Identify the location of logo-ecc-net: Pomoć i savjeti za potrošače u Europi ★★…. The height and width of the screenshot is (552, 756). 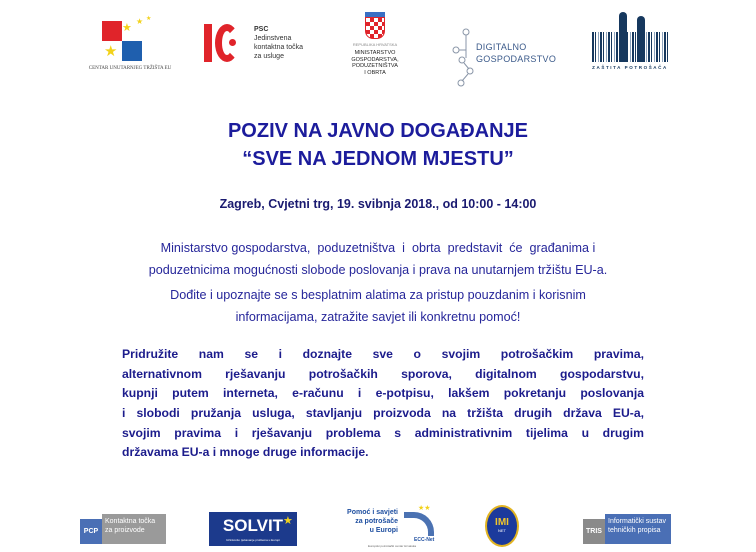
(391, 526).